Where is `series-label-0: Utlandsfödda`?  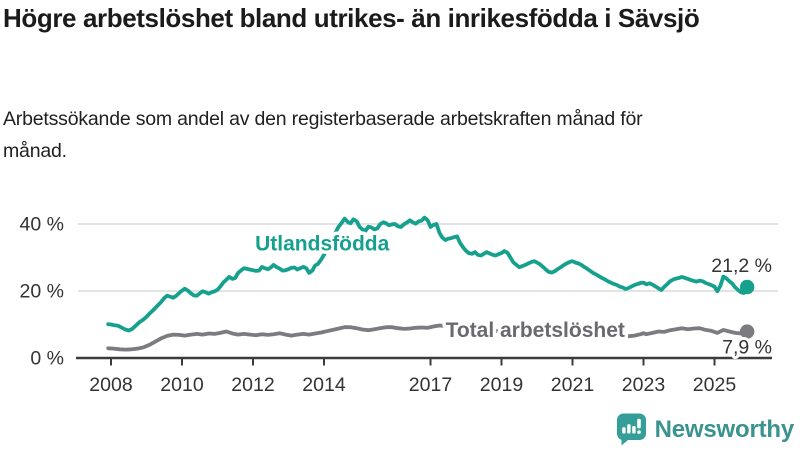
series-label-0: Utlandsfödda is located at coordinates (322, 243).